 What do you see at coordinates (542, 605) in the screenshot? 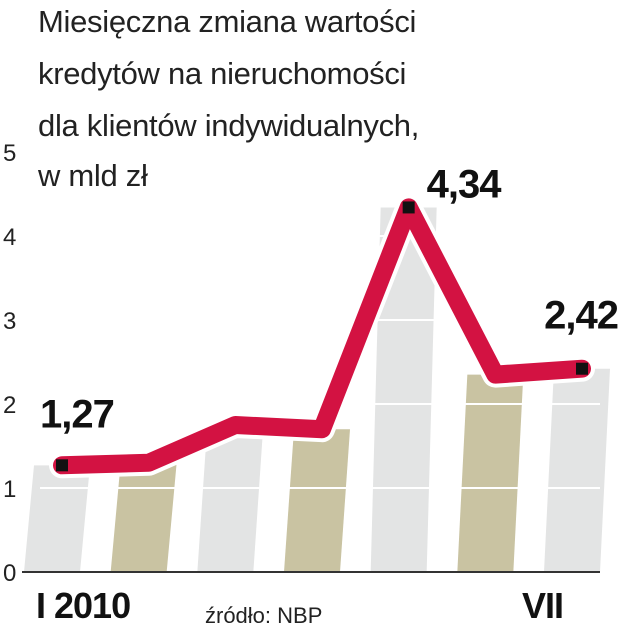
I see `x-tick-label: VII` at bounding box center [542, 605].